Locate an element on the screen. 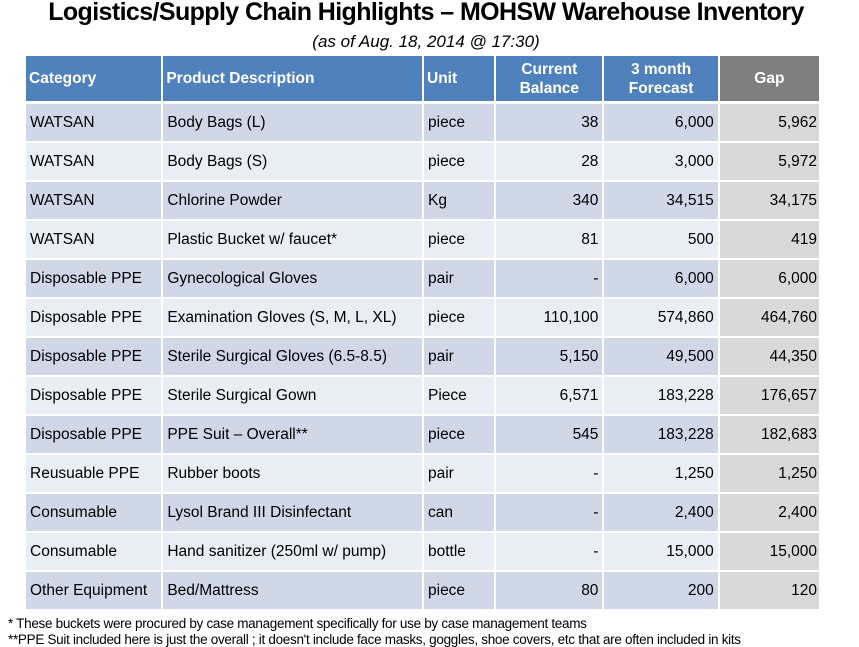  table-row: Other Equipment Bed/Mattress piece 80 200 120 is located at coordinates (422, 591).